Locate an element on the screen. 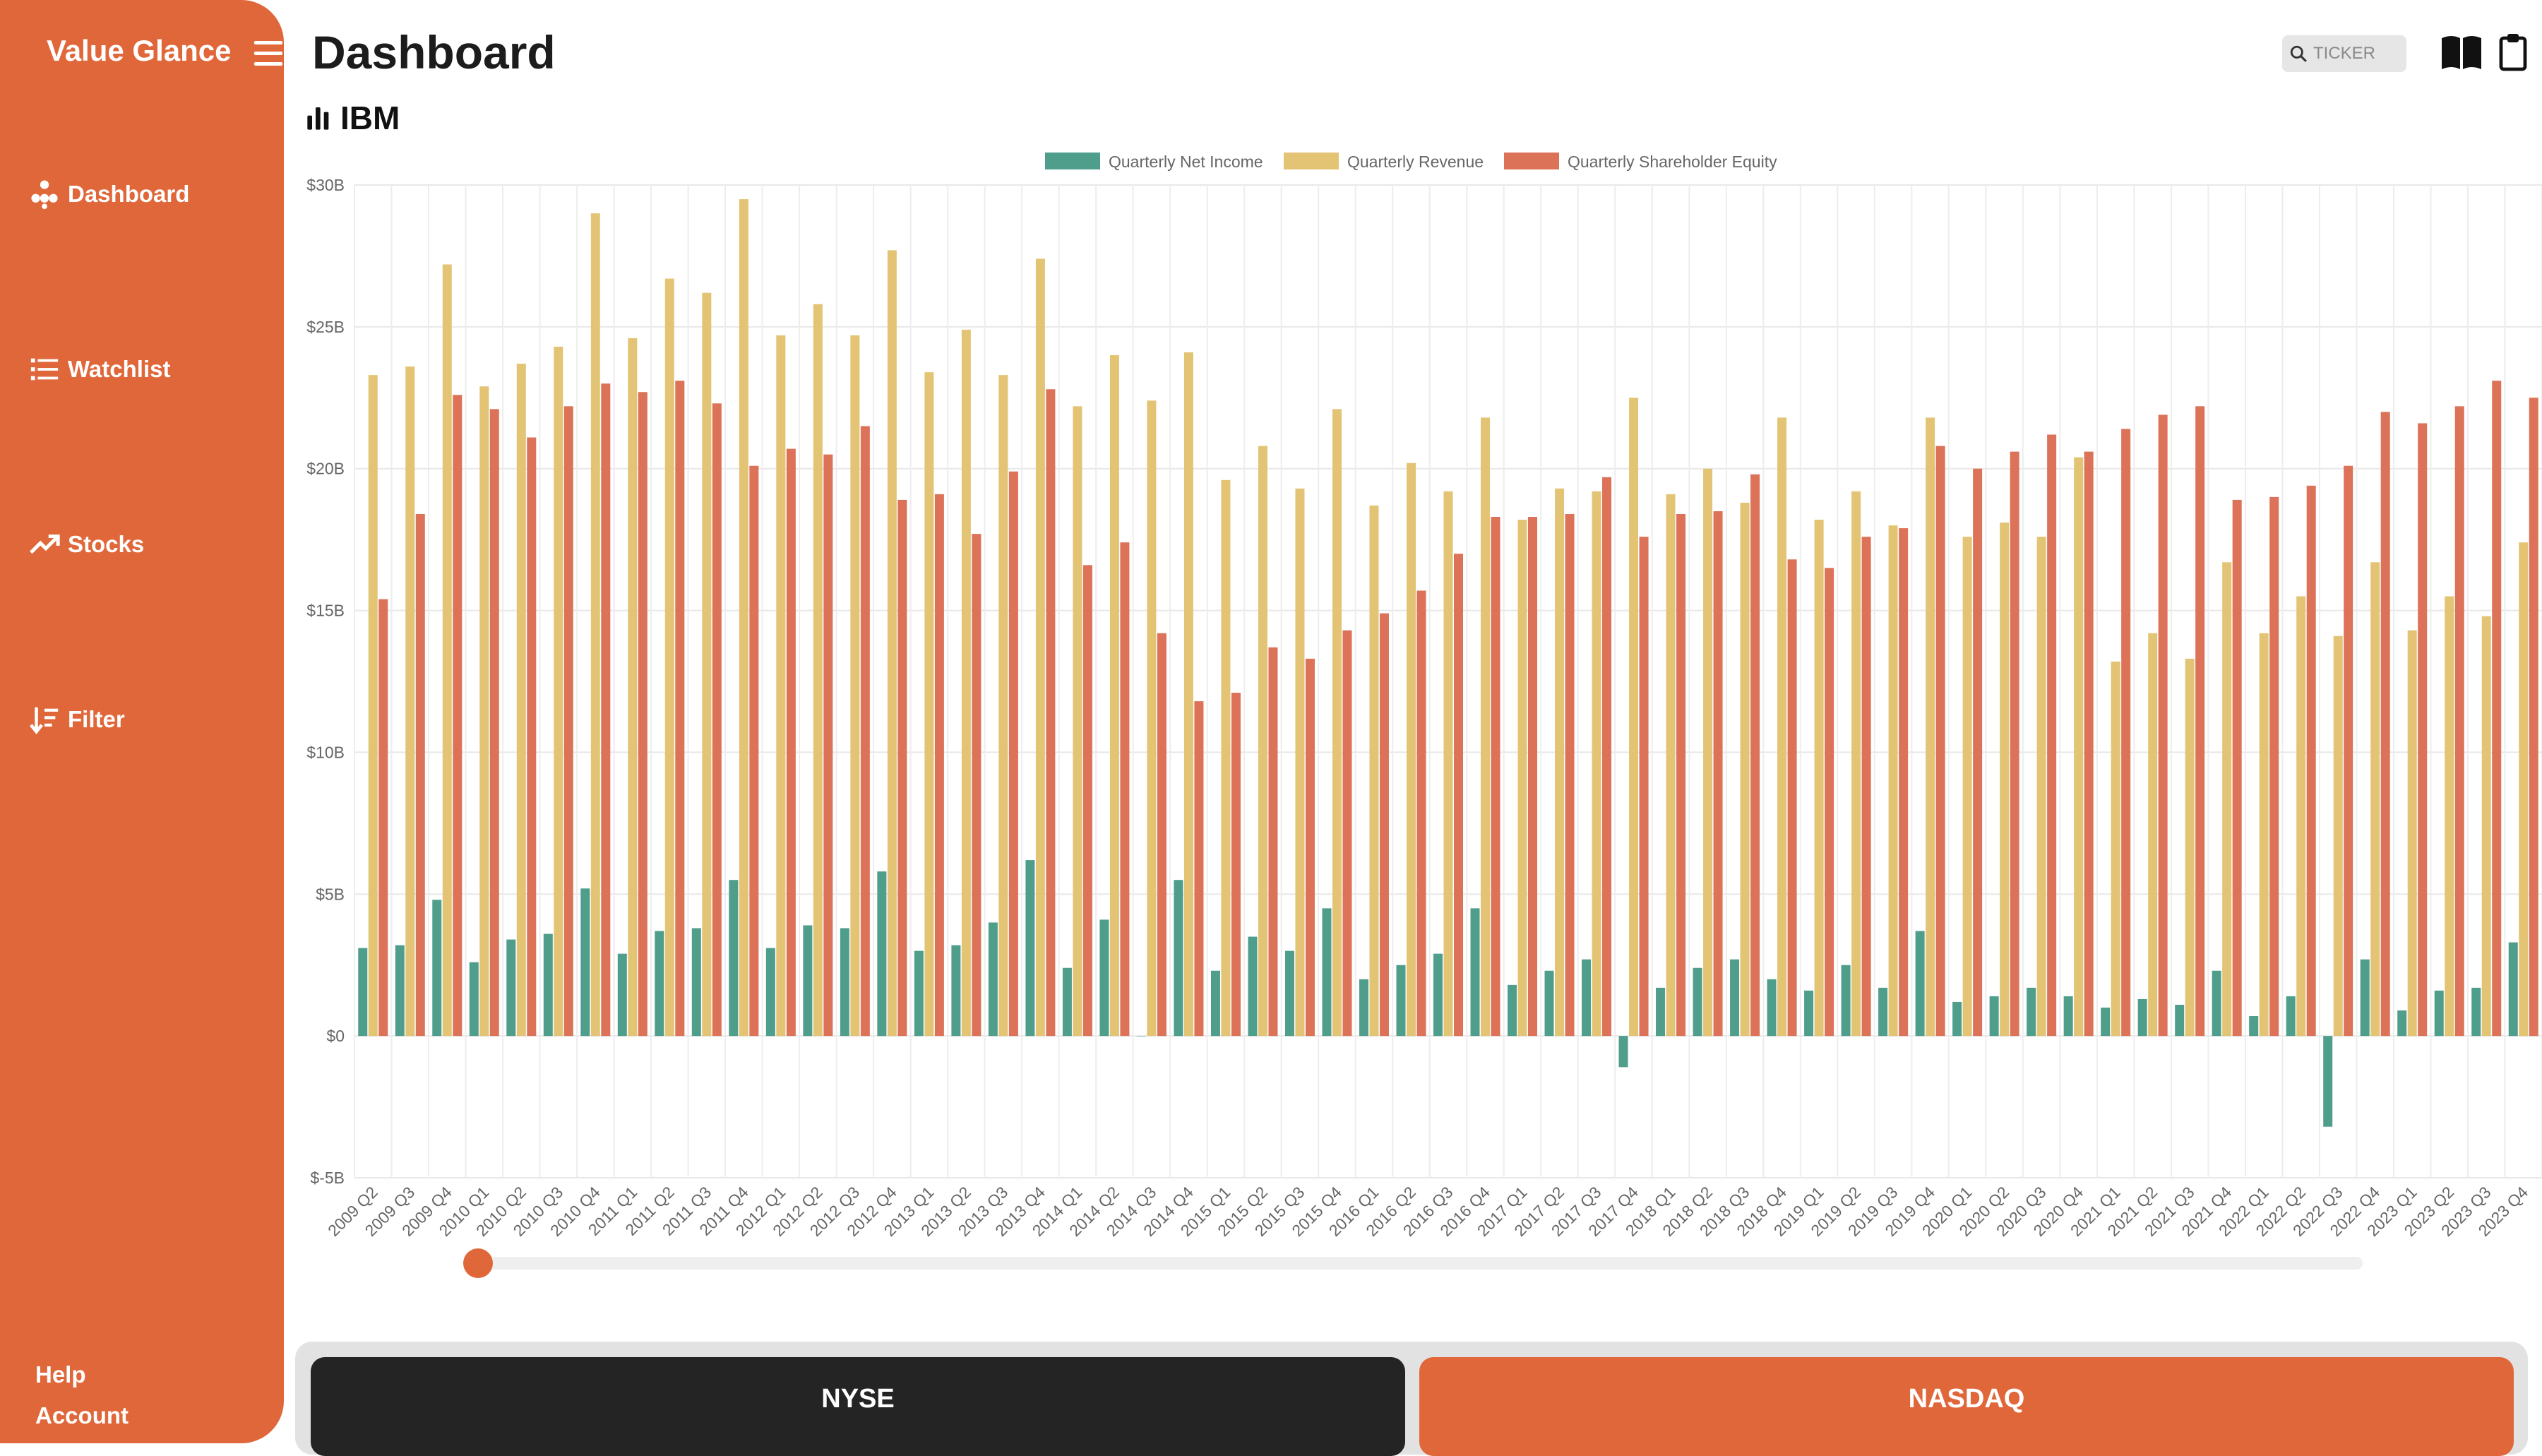 The width and height of the screenshot is (2542, 1456). legend-entry: Quarterly Shareholder Equity is located at coordinates (1672, 162).